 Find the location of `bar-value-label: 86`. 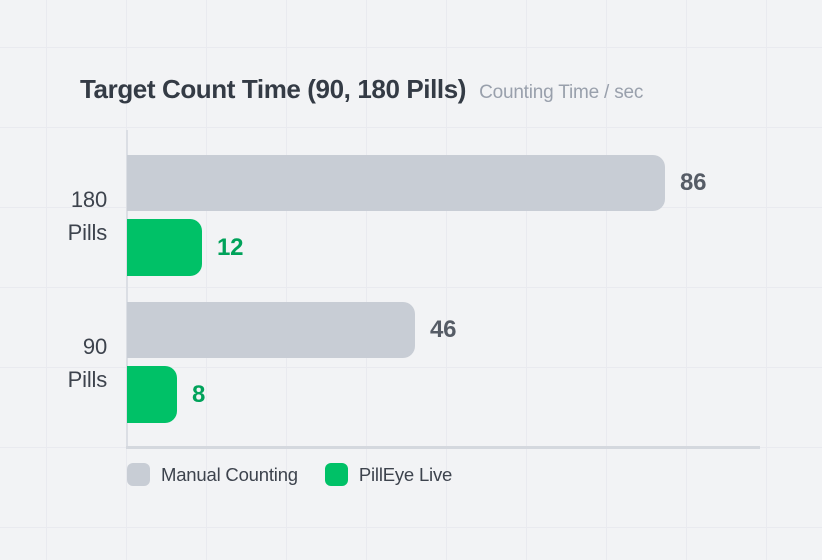

bar-value-label: 86 is located at coordinates (693, 182).